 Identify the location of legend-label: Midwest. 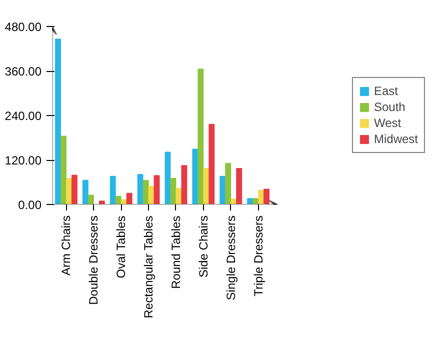
(396, 139).